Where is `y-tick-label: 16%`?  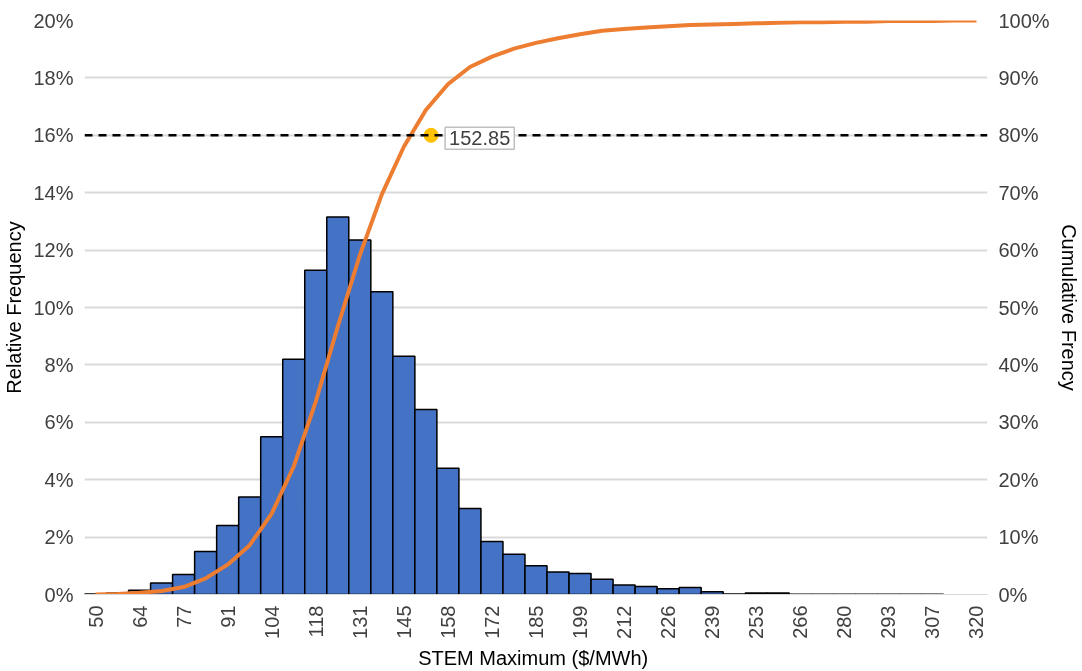 y-tick-label: 16% is located at coordinates (53, 135).